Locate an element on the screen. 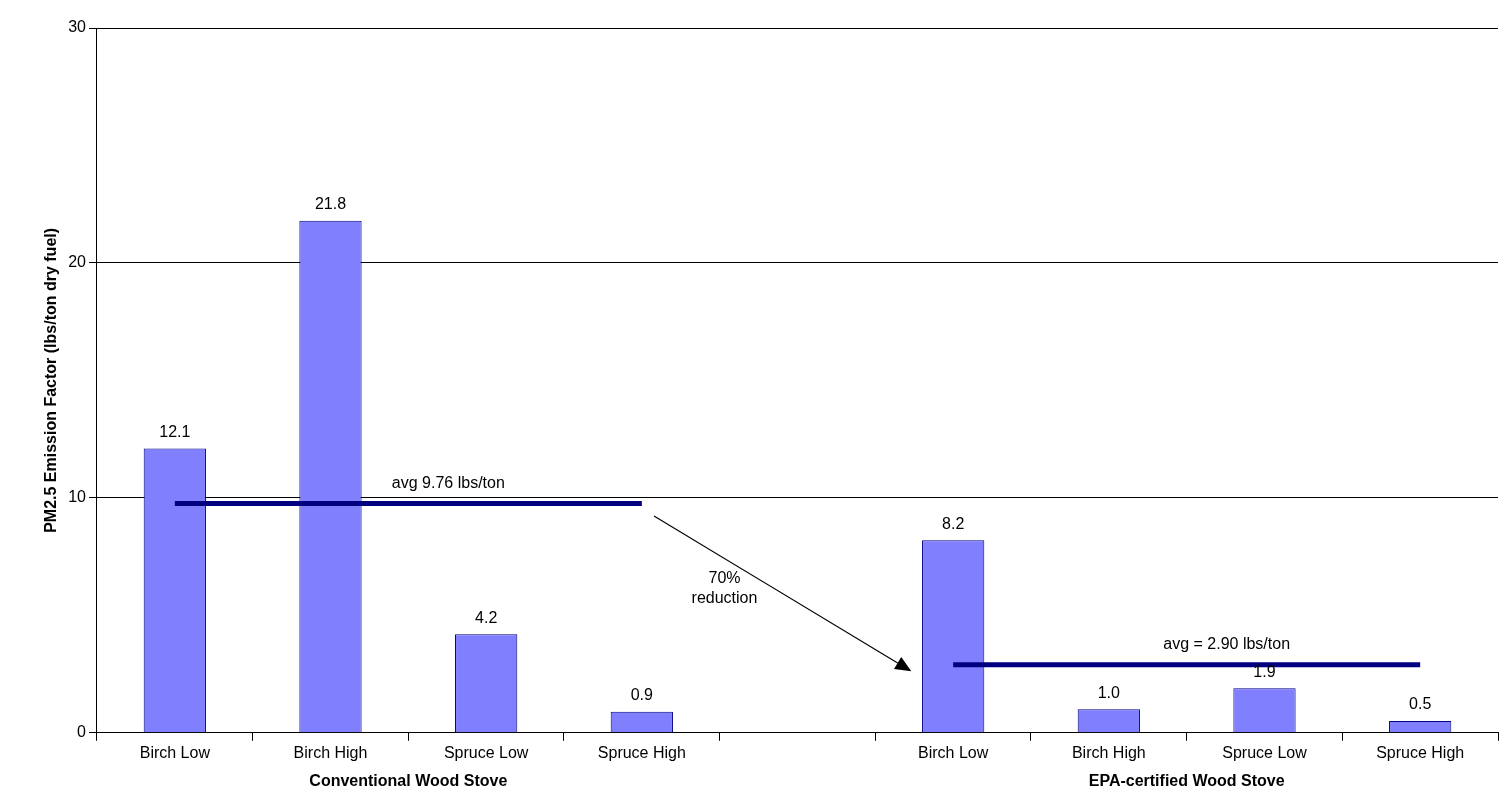  annotation: avg = 2.90 lbs/ton is located at coordinates (1227, 644).